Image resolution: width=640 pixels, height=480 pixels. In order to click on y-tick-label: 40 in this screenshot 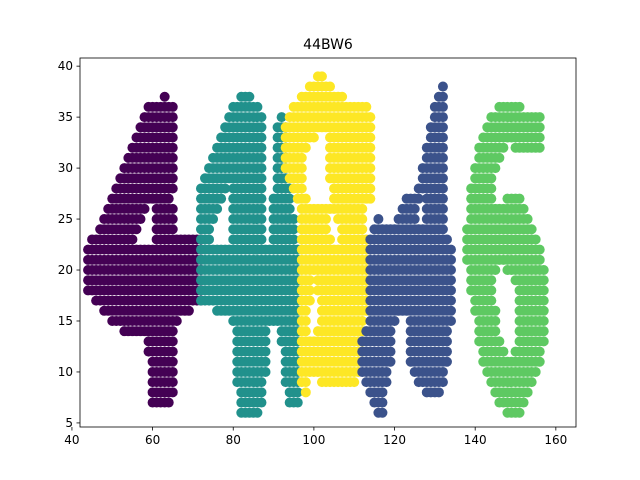, I will do `click(65, 66)`.